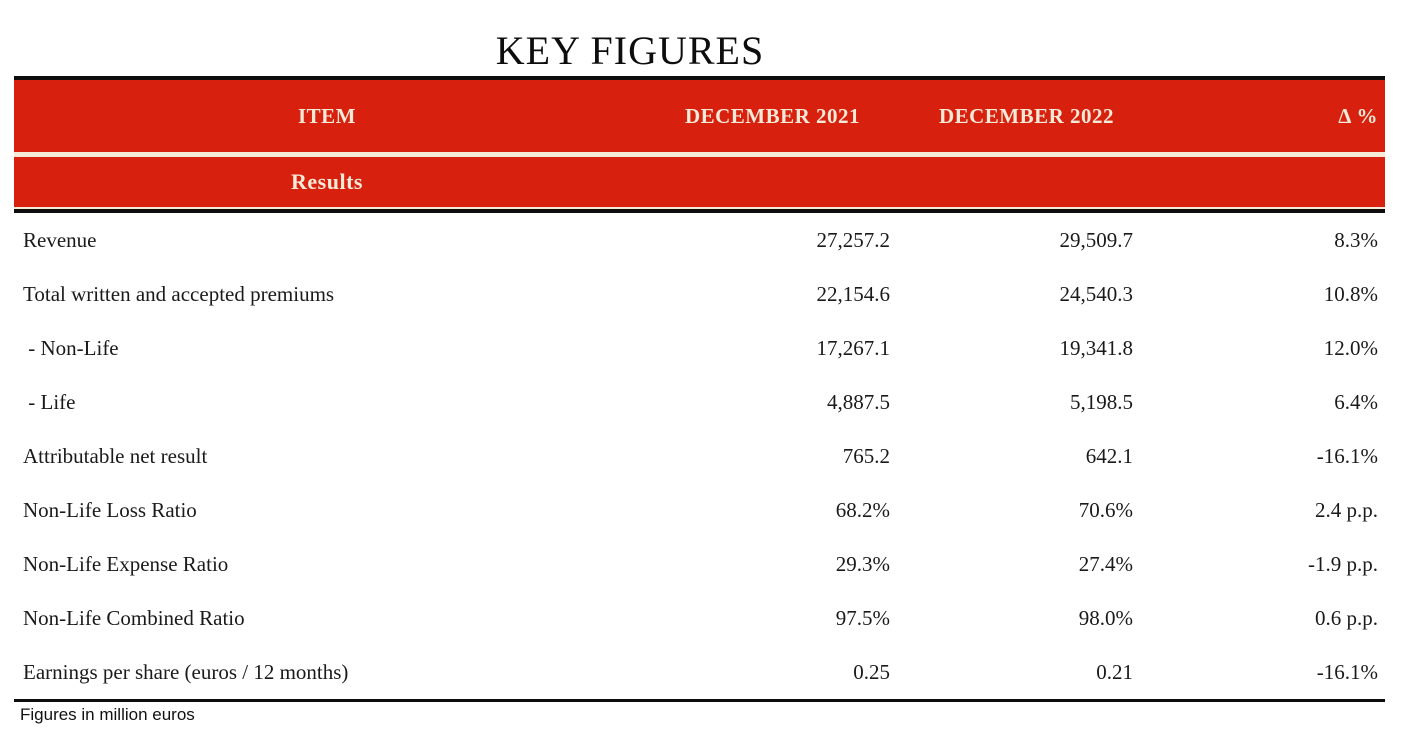  I want to click on section-black-divider, so click(699, 211).